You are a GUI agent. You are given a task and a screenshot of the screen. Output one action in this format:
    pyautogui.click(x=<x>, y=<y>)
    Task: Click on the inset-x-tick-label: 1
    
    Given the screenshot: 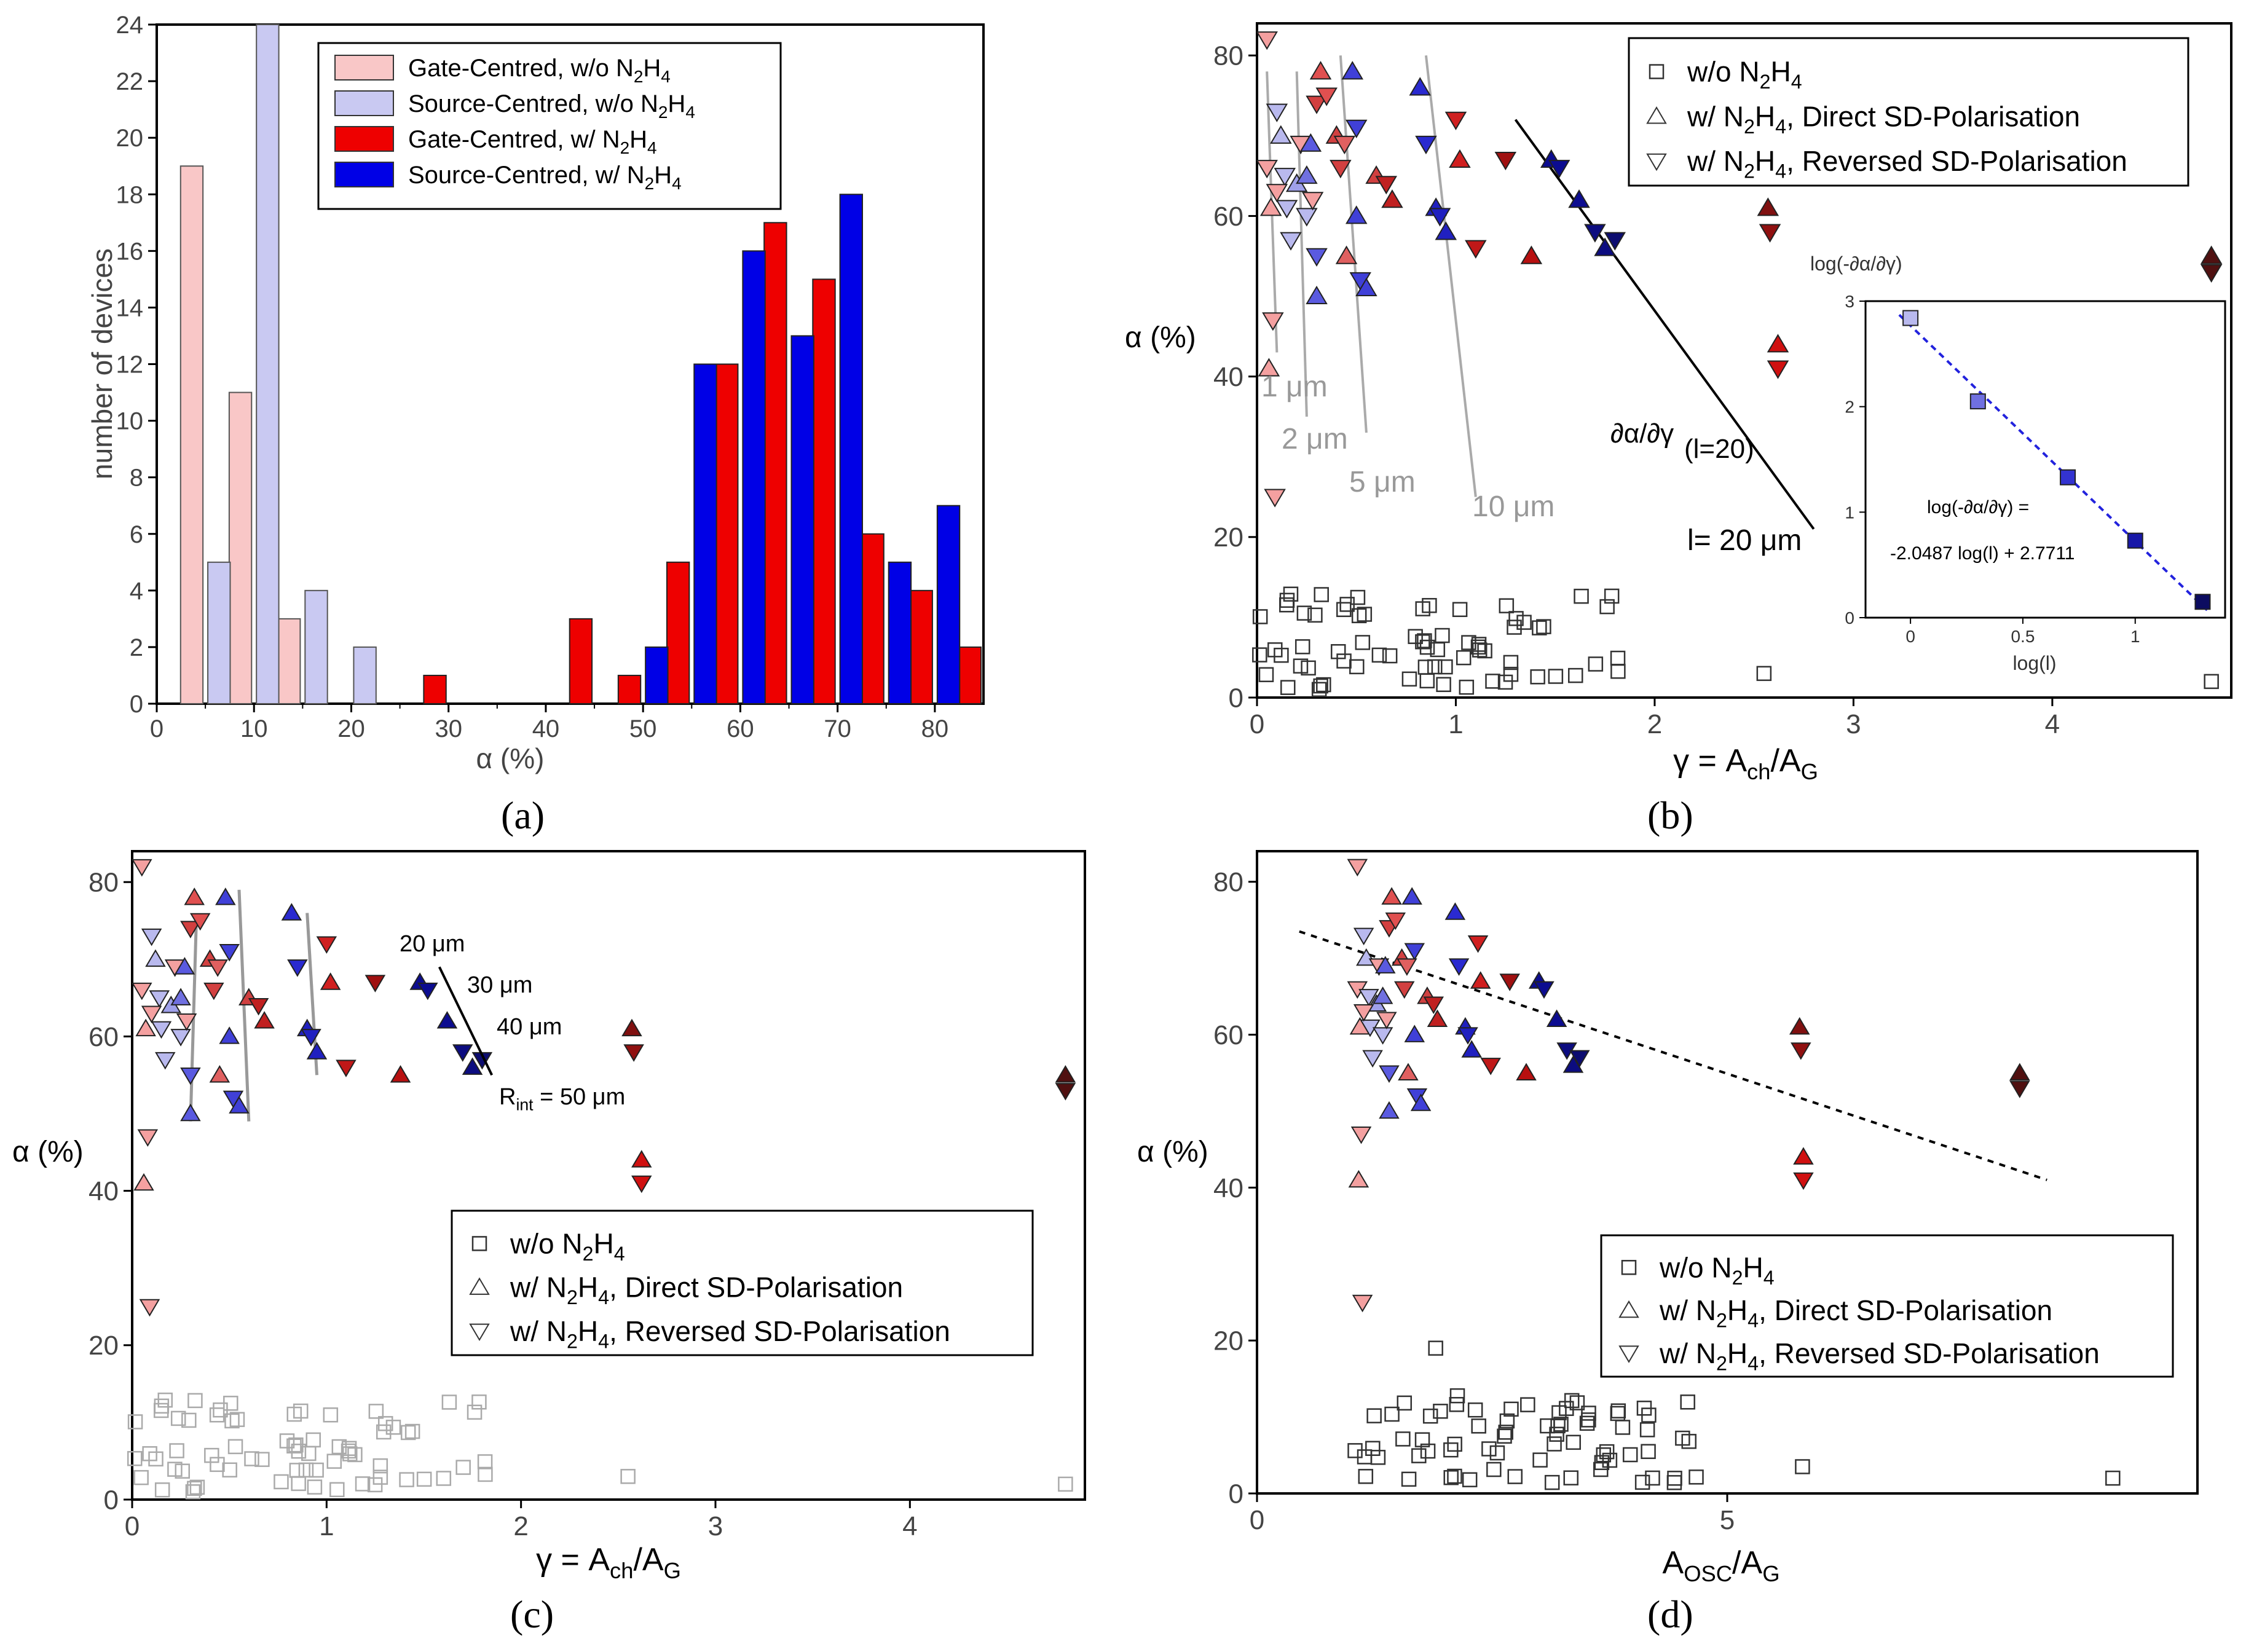 What is the action you would take?
    pyautogui.click(x=2135, y=636)
    